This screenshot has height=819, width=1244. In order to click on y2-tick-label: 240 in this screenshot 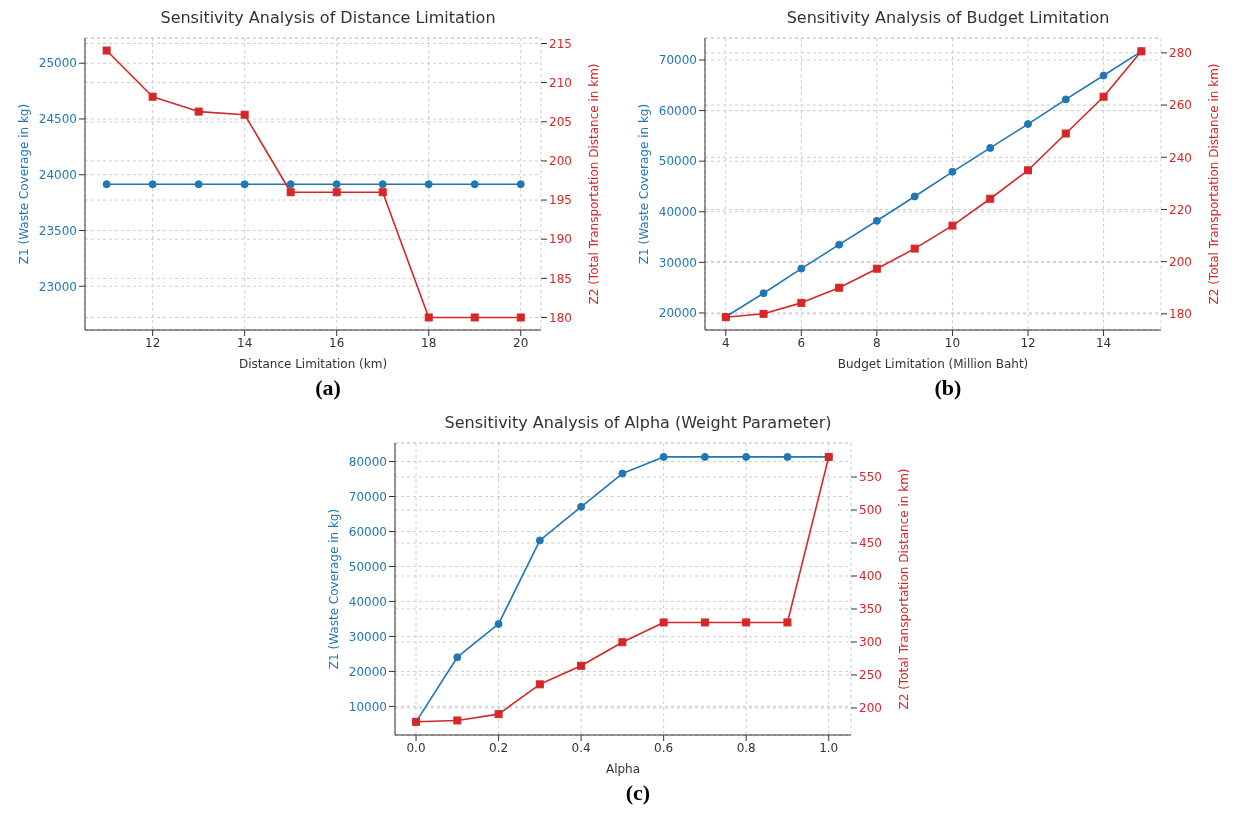, I will do `click(1180, 157)`.